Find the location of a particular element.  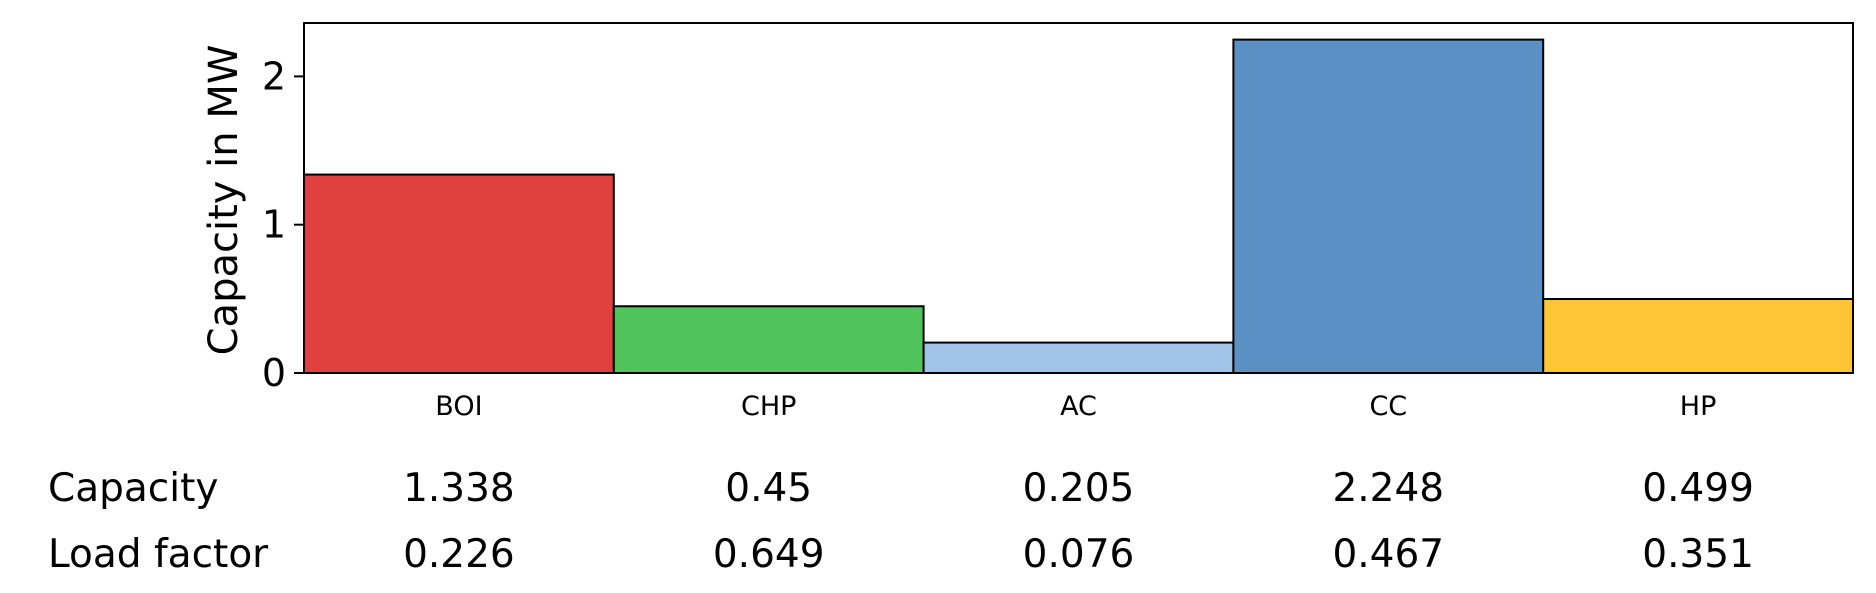

bar-boi is located at coordinates (459, 273).